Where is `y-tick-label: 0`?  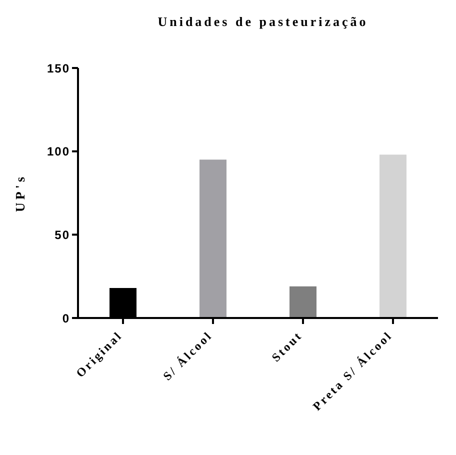 y-tick-label: 0 is located at coordinates (66, 318).